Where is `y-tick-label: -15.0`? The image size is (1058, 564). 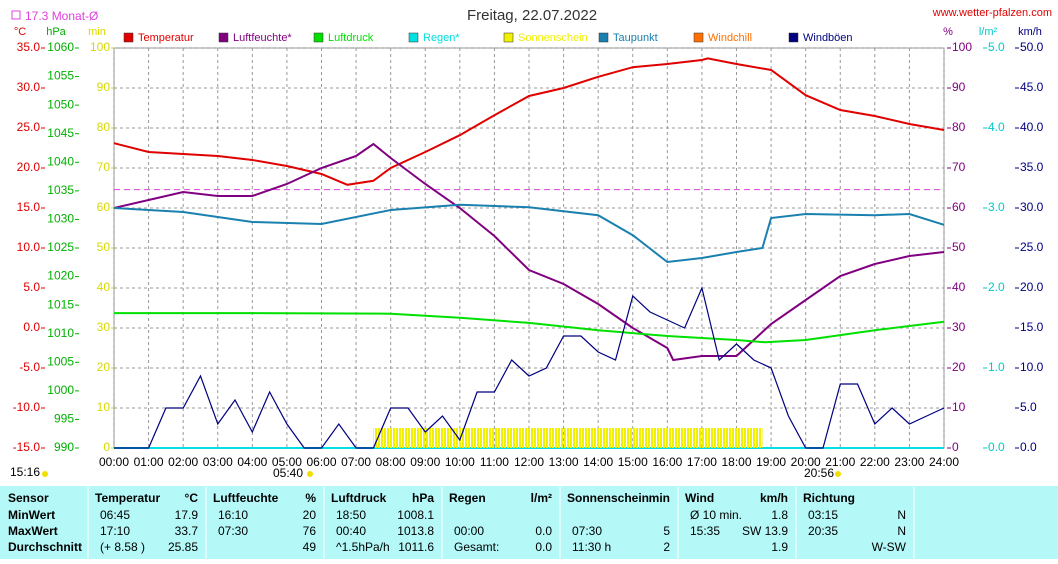 y-tick-label: -15.0 is located at coordinates (27, 447).